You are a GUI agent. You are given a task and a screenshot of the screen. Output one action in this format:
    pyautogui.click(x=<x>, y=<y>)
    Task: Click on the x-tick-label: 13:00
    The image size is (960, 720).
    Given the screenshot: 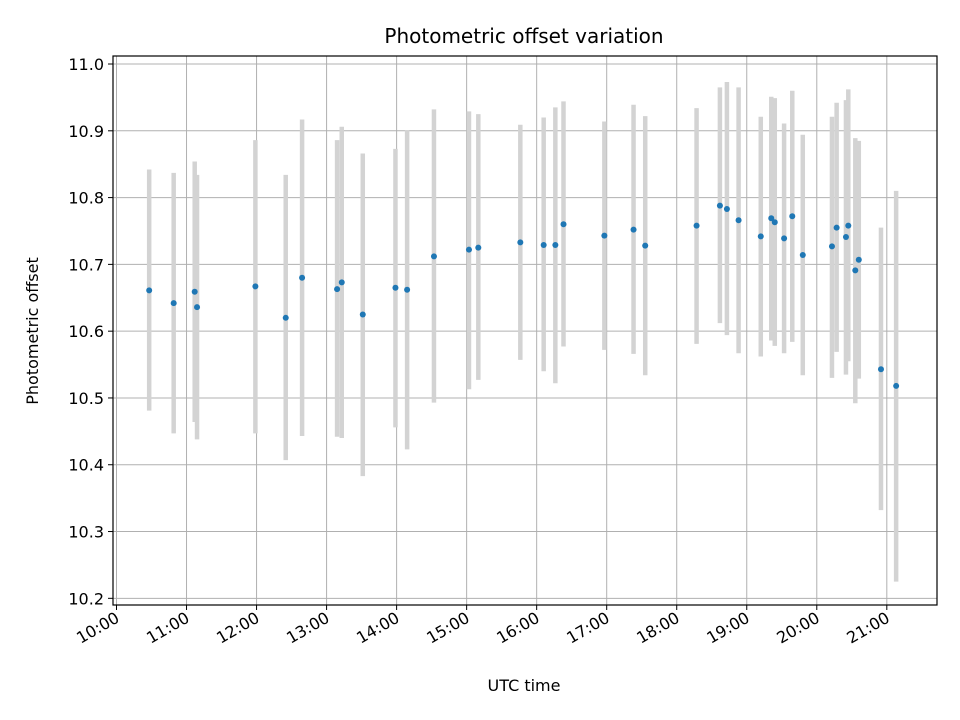 What is the action you would take?
    pyautogui.click(x=307, y=628)
    